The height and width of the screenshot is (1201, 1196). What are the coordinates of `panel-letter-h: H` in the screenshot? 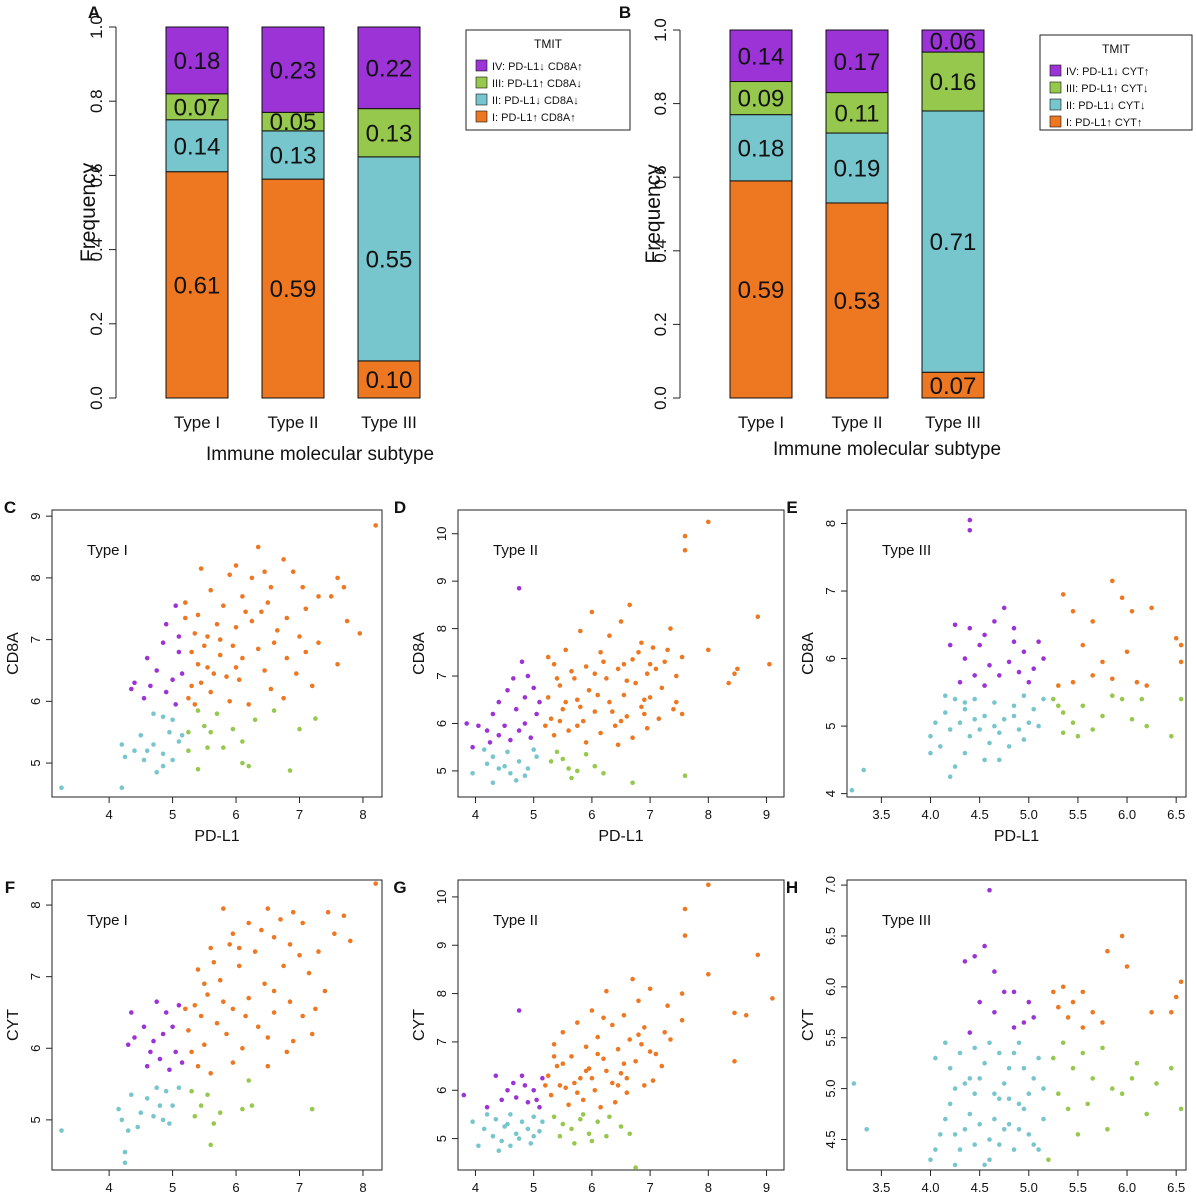 It's located at (792, 887).